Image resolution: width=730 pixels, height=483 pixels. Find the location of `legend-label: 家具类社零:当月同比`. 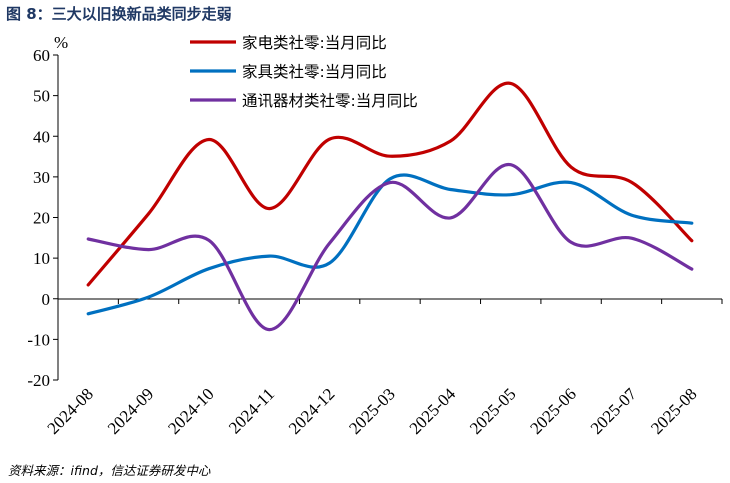

legend-label: 家具类社零:当月同比 is located at coordinates (314, 72).